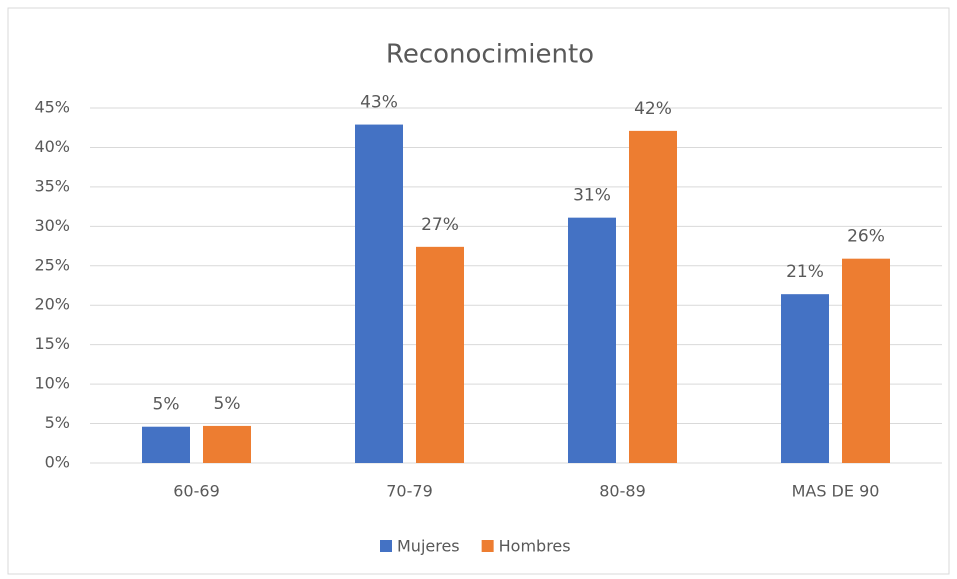 The width and height of the screenshot is (957, 579). I want to click on data-label: 43%, so click(379, 103).